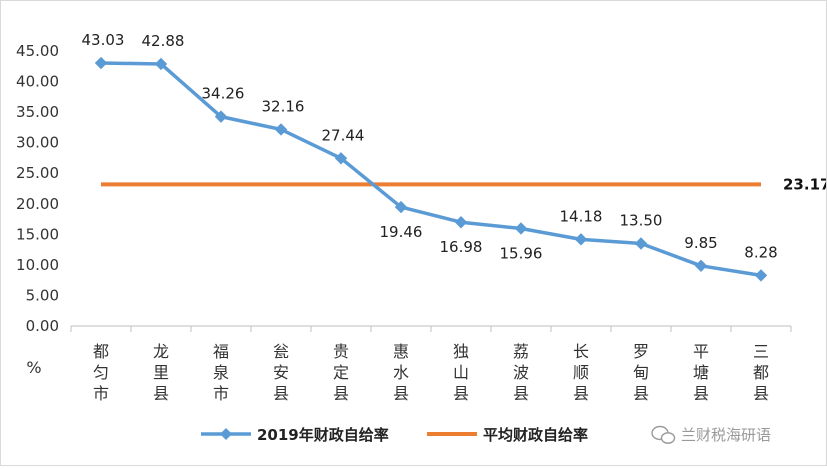 The image size is (827, 469). Describe the element at coordinates (804, 184) in the screenshot. I see `average-label: 23.17` at that location.